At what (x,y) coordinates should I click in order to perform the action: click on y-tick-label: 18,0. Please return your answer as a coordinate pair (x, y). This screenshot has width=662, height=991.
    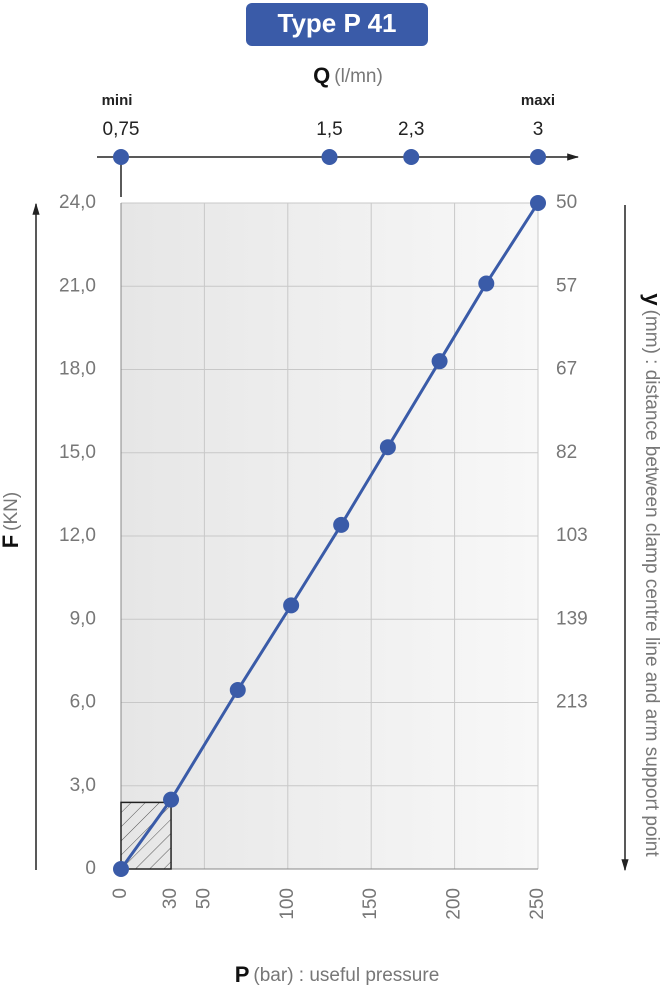
    Looking at the image, I should click on (77, 369).